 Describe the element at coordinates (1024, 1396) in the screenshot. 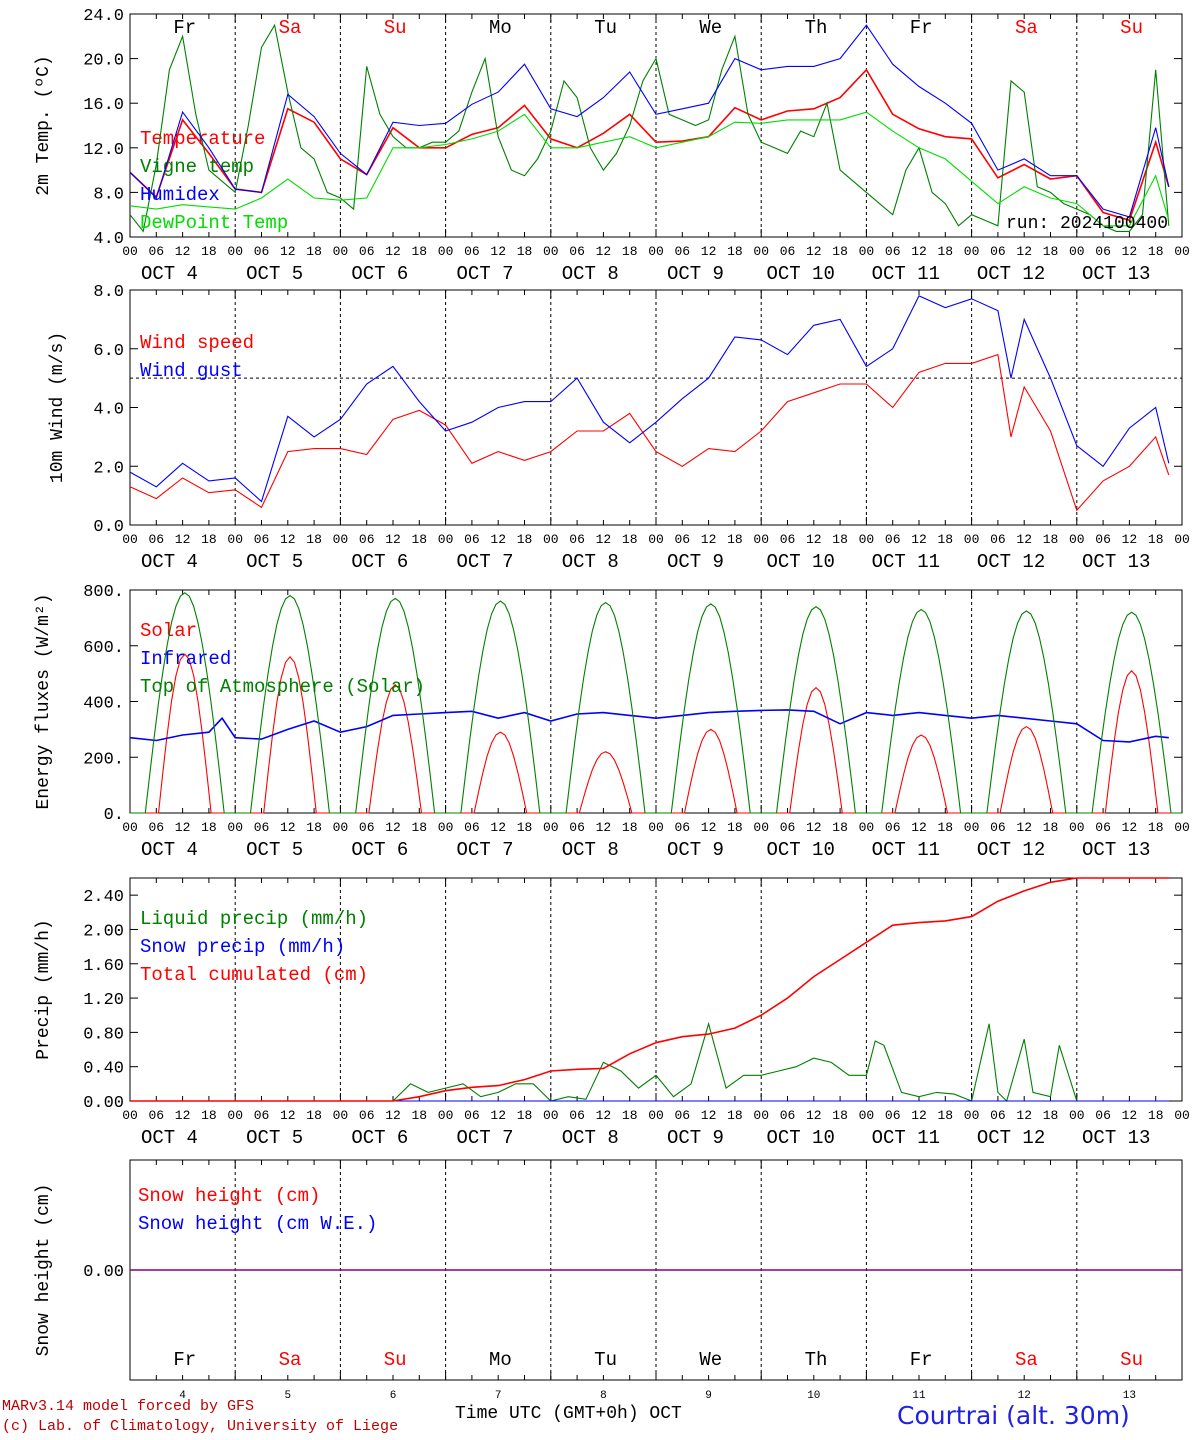

I see `day-number-label: 12` at that location.